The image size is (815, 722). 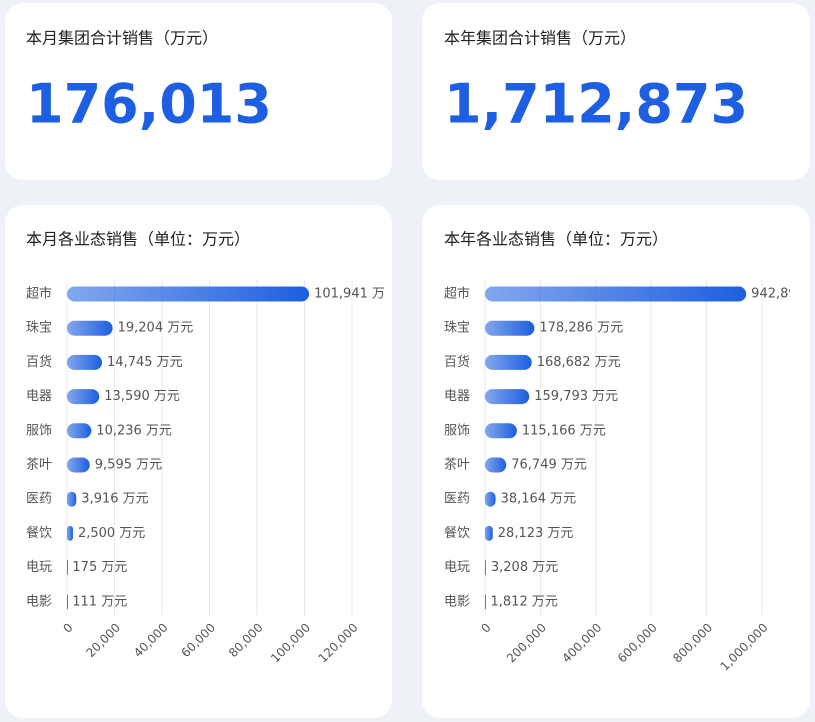 What do you see at coordinates (524, 567) in the screenshot?
I see `value-label: 3,208 万元` at bounding box center [524, 567].